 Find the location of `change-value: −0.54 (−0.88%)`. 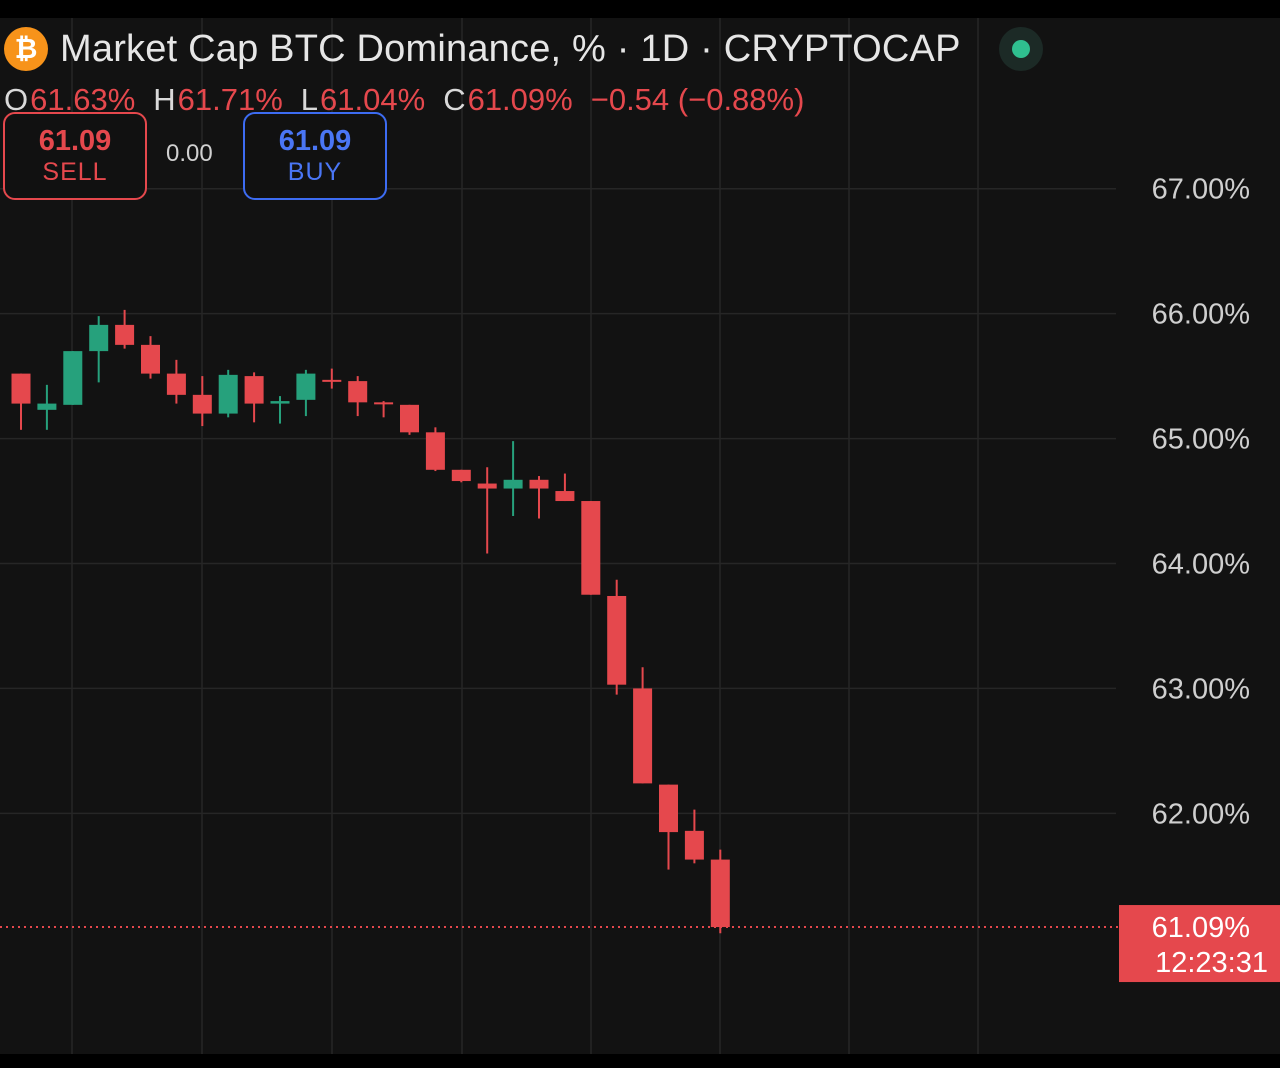

change-value: −0.54 (−0.88%) is located at coordinates (697, 99).